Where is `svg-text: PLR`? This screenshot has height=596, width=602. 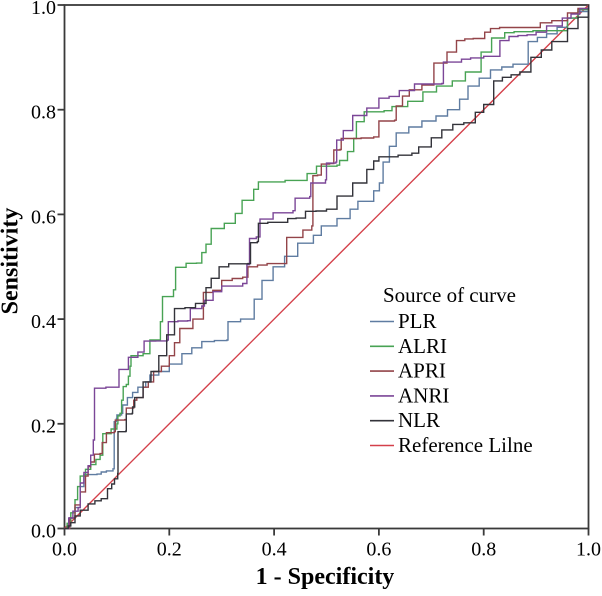 svg-text: PLR is located at coordinates (417, 321).